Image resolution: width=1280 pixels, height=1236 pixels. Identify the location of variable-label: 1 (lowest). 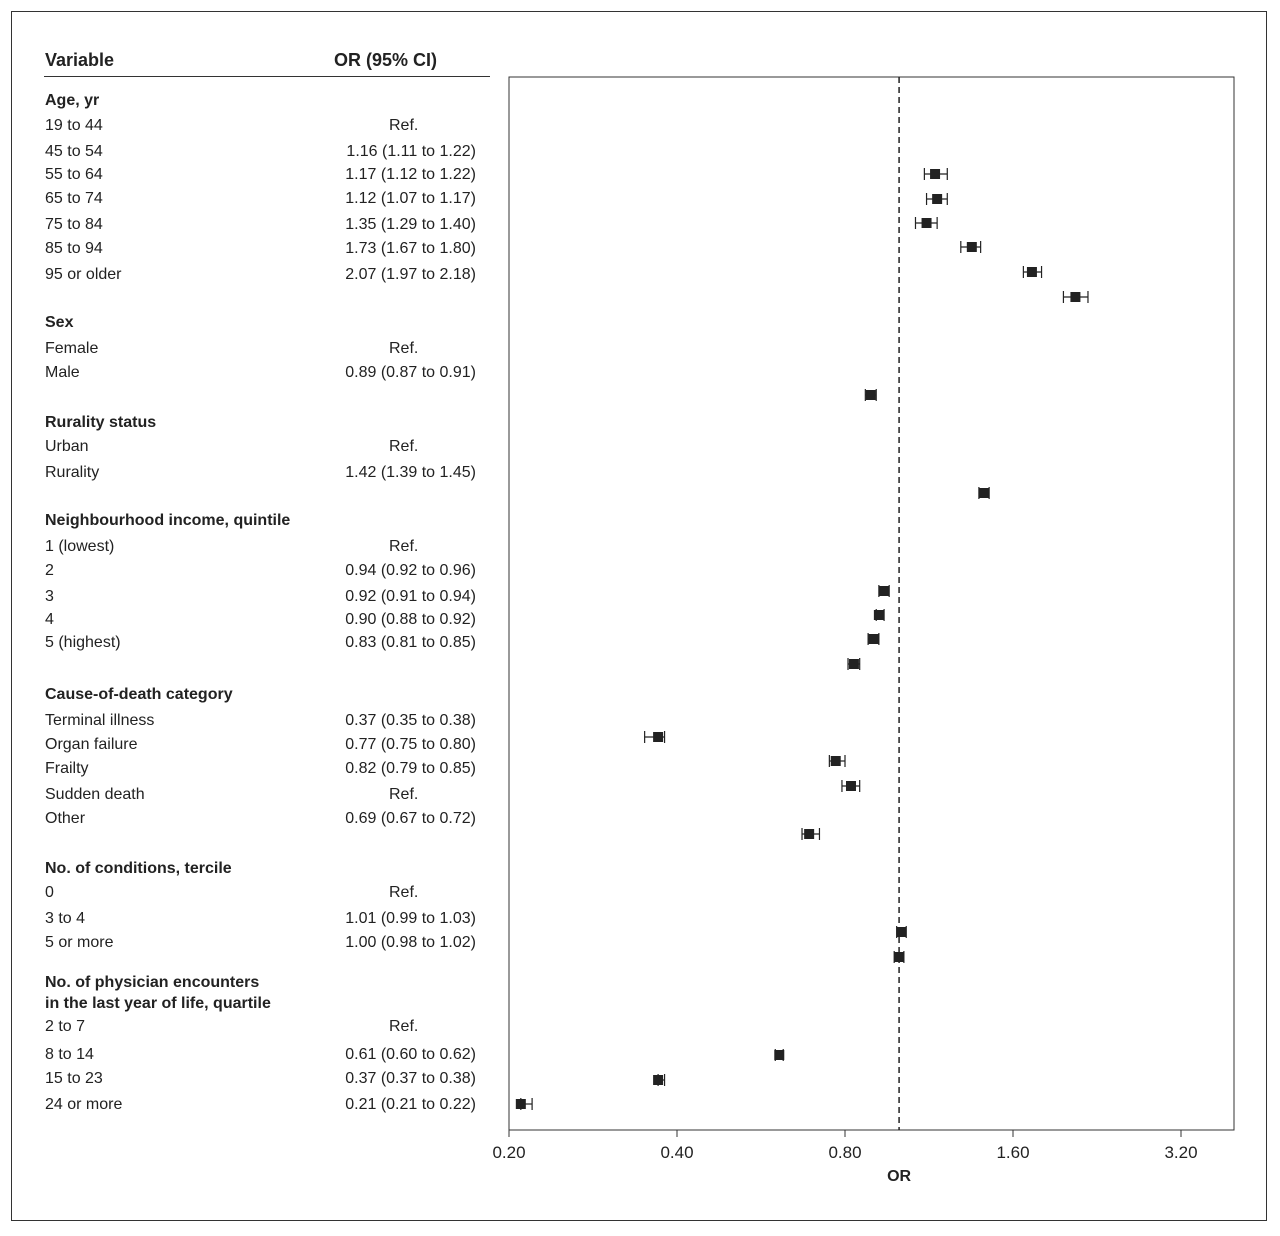
(80, 546).